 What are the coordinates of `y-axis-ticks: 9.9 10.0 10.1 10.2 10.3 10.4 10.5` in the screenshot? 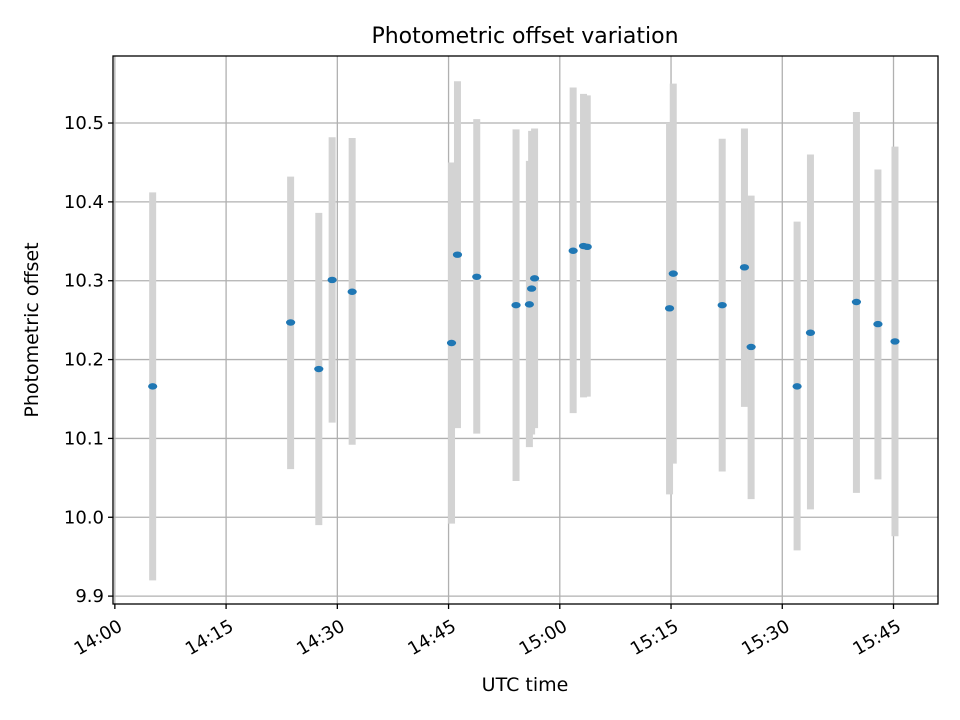 It's located at (88, 360).